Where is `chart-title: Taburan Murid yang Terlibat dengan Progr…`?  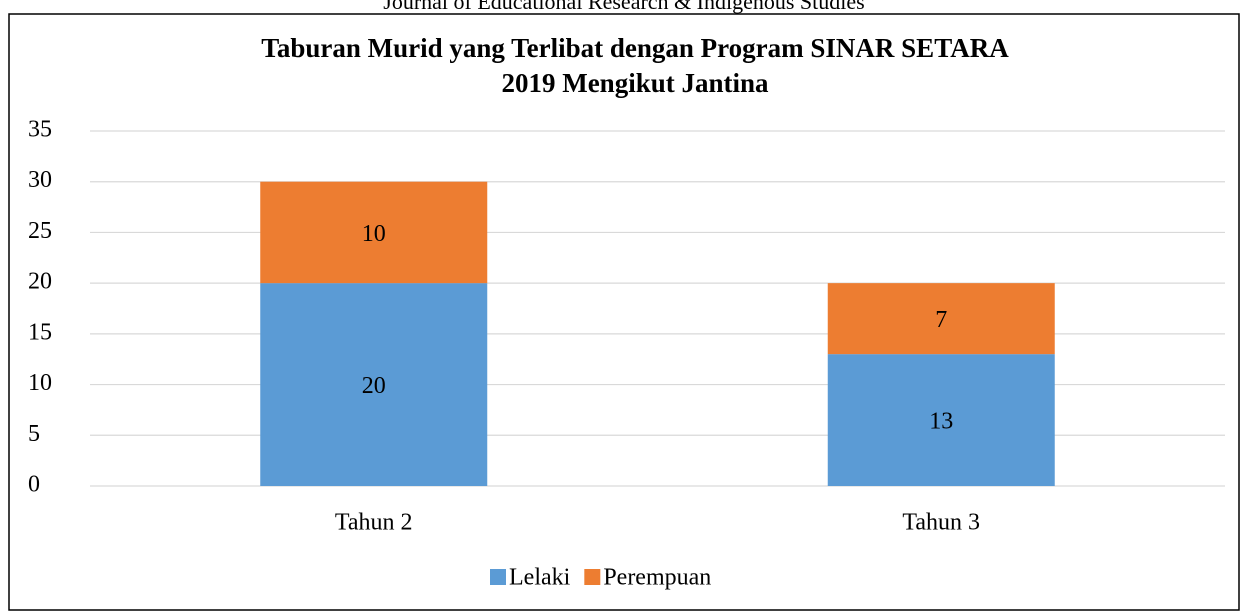 chart-title: Taburan Murid yang Terlibat dengan Progr… is located at coordinates (635, 48).